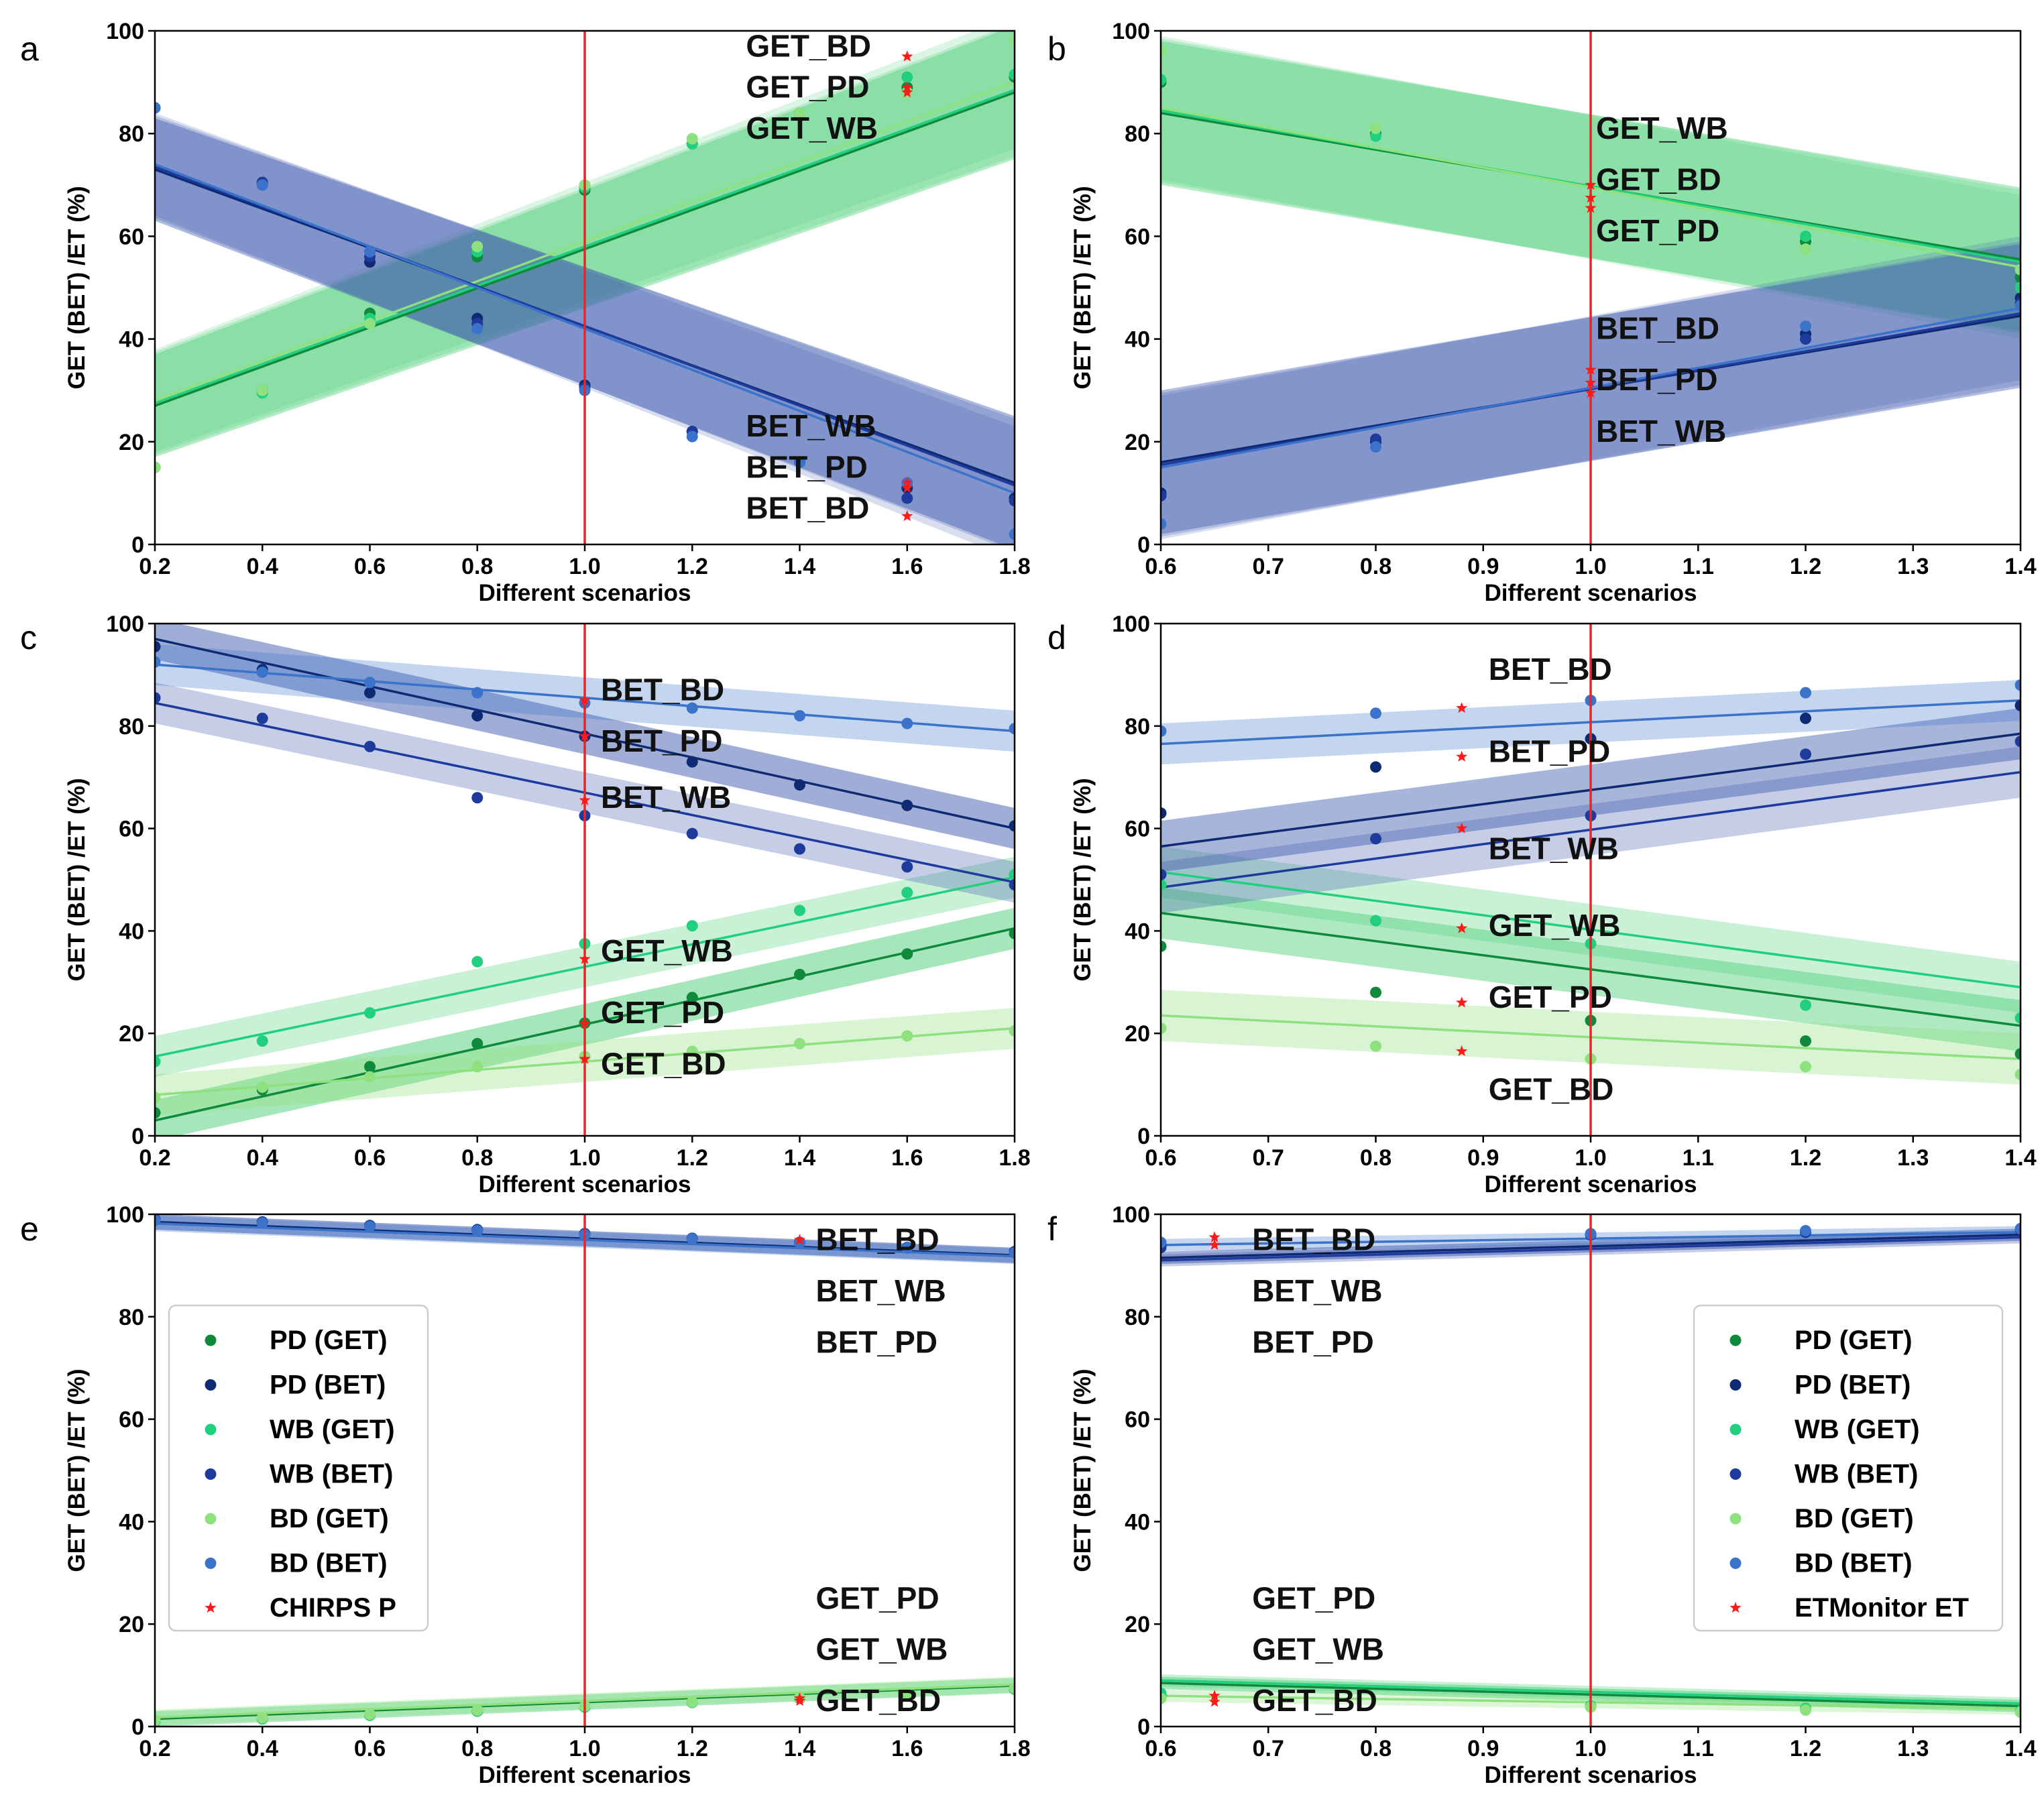 The image size is (2044, 1807). What do you see at coordinates (1913, 1748) in the screenshot?
I see `x-tick-label: 1.3` at bounding box center [1913, 1748].